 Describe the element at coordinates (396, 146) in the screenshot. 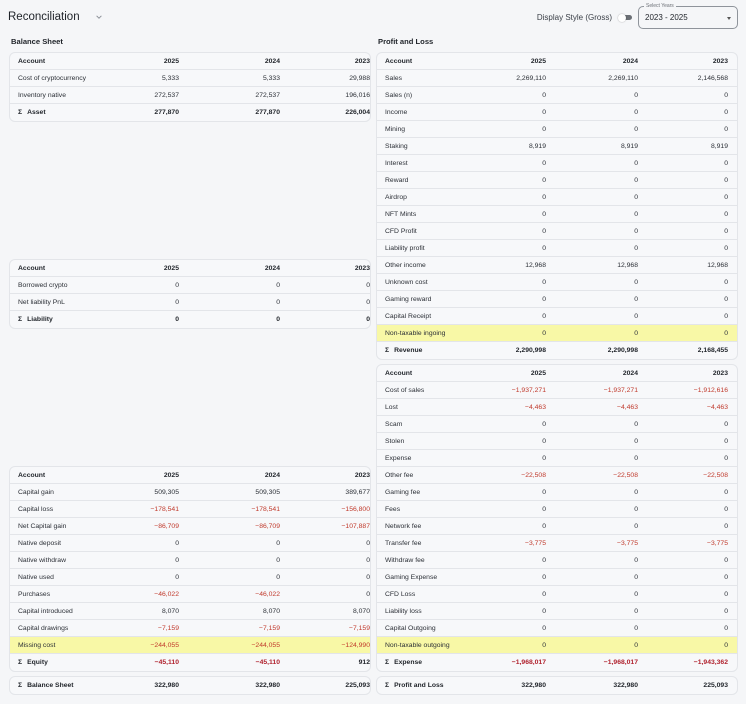

I see `account-name: Staking` at that location.